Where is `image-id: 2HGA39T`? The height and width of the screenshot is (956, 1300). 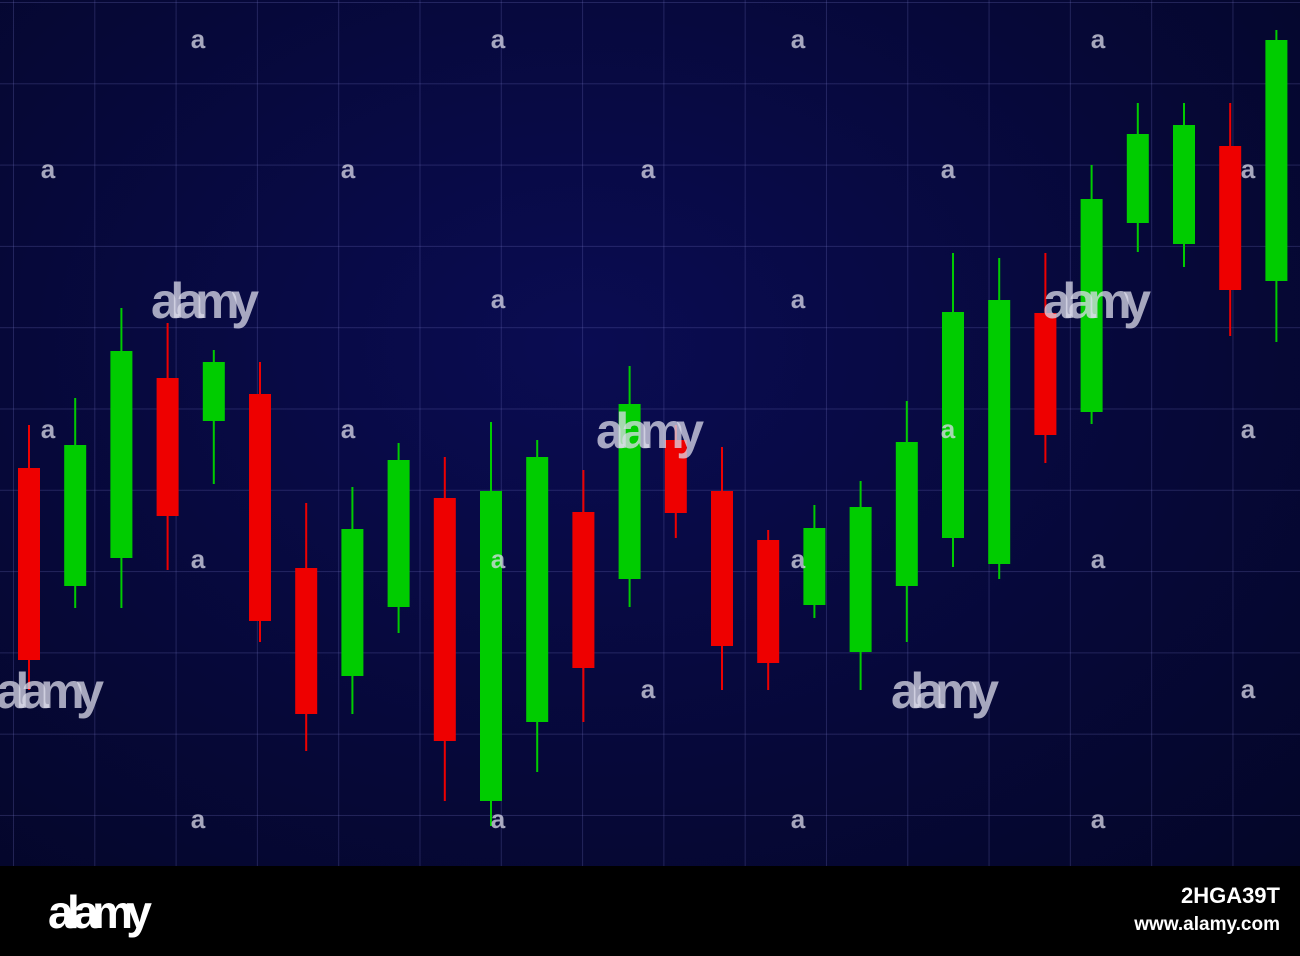
image-id: 2HGA39T is located at coordinates (1231, 895).